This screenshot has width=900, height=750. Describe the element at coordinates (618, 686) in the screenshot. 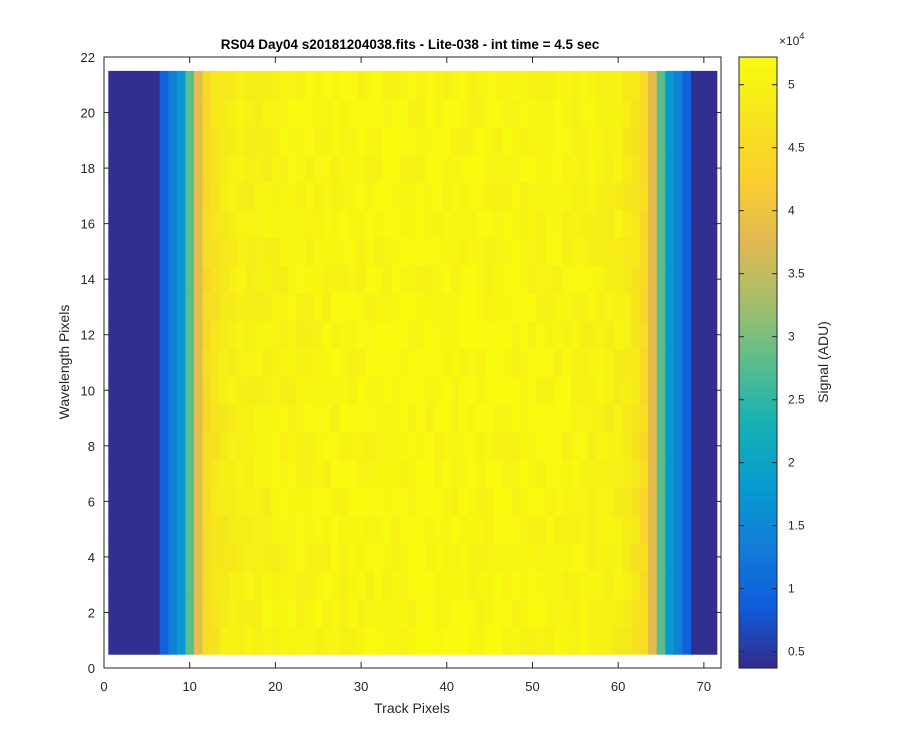

I see `x-tick-label: 60` at that location.